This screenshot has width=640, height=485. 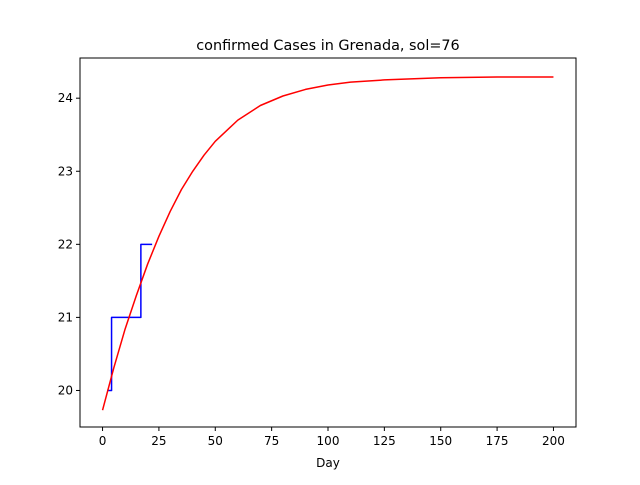 What do you see at coordinates (328, 441) in the screenshot?
I see `x-tick-label: 100` at bounding box center [328, 441].